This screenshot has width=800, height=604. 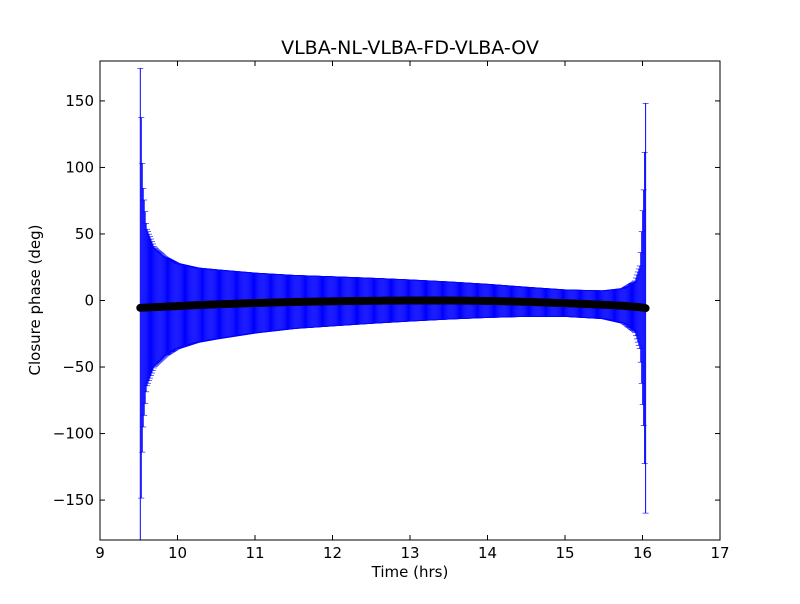 I want to click on y-tick-label: 100, so click(x=79, y=167).